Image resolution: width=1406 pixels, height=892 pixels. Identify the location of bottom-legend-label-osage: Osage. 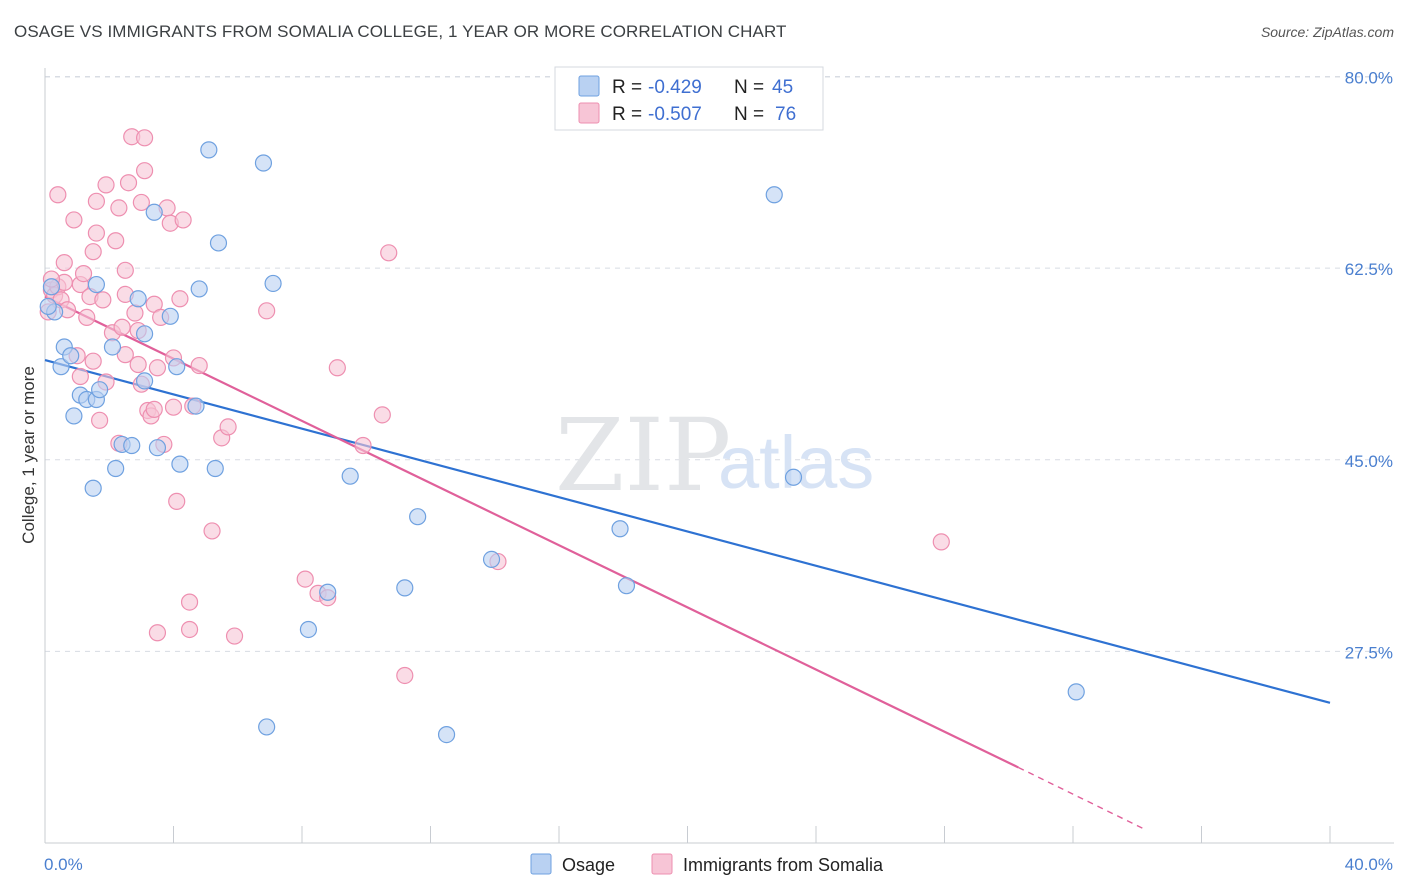
(588, 865).